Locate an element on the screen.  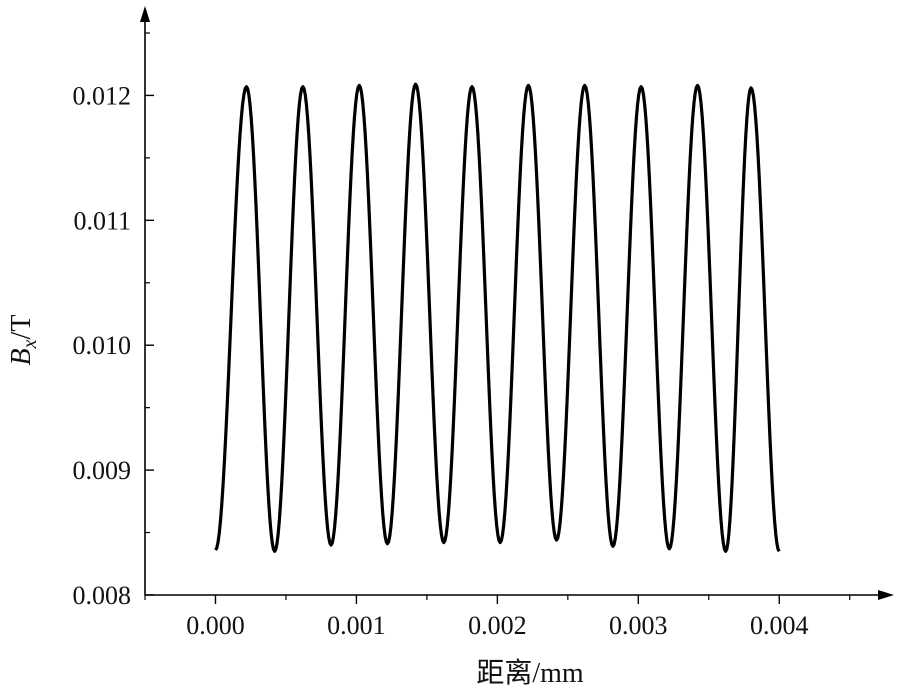
x-tick-label: 0.000 is located at coordinates (215, 625).